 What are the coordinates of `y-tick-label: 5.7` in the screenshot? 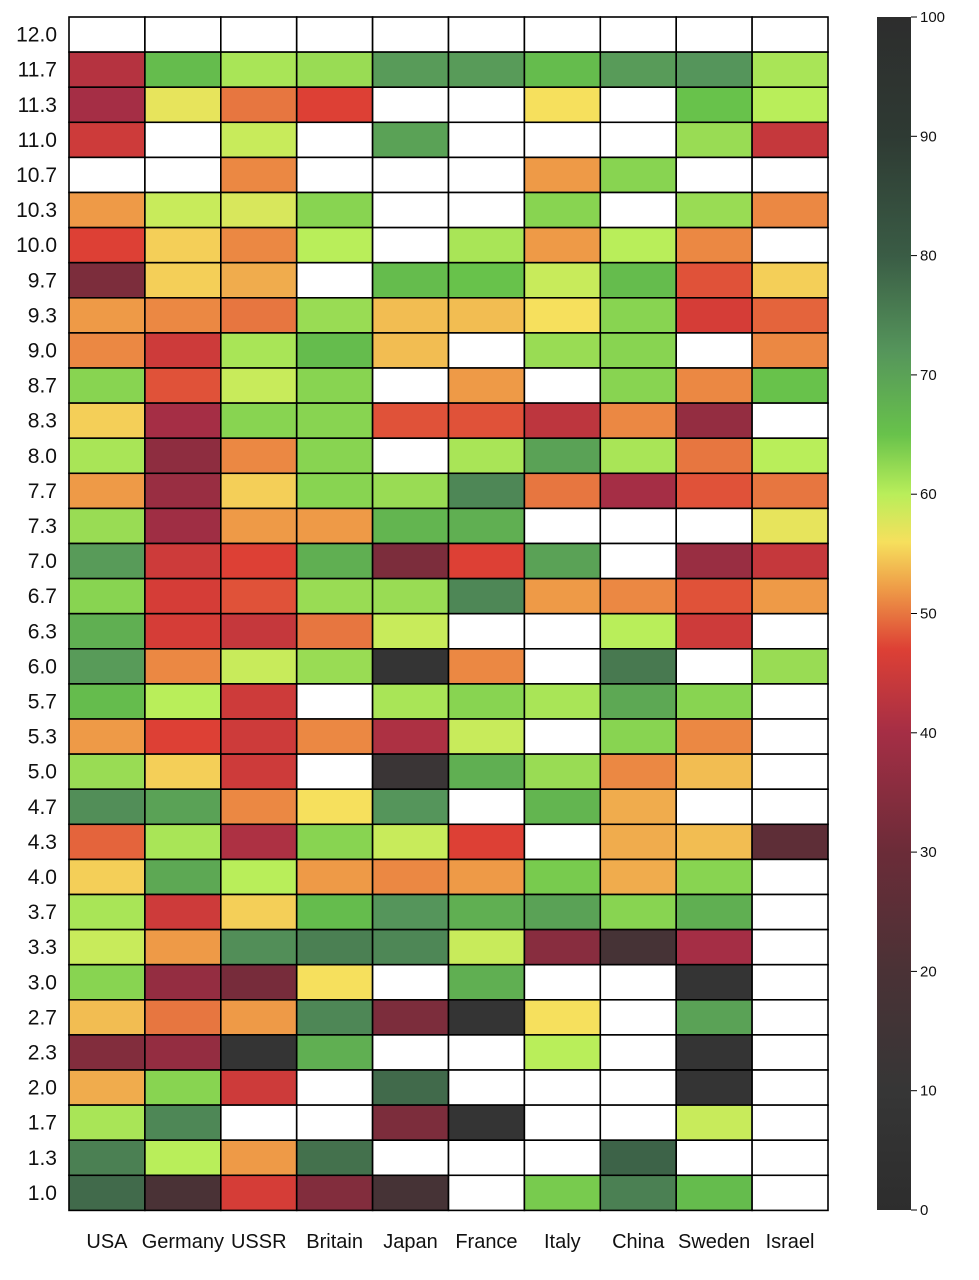 It's located at (42, 701).